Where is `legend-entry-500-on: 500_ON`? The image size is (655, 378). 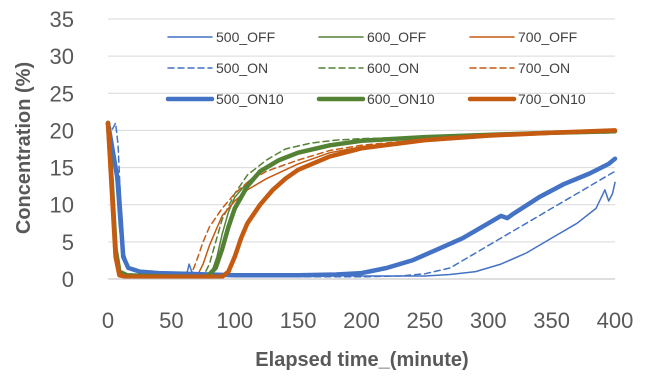
legend-entry-500-on: 500_ON is located at coordinates (217, 68).